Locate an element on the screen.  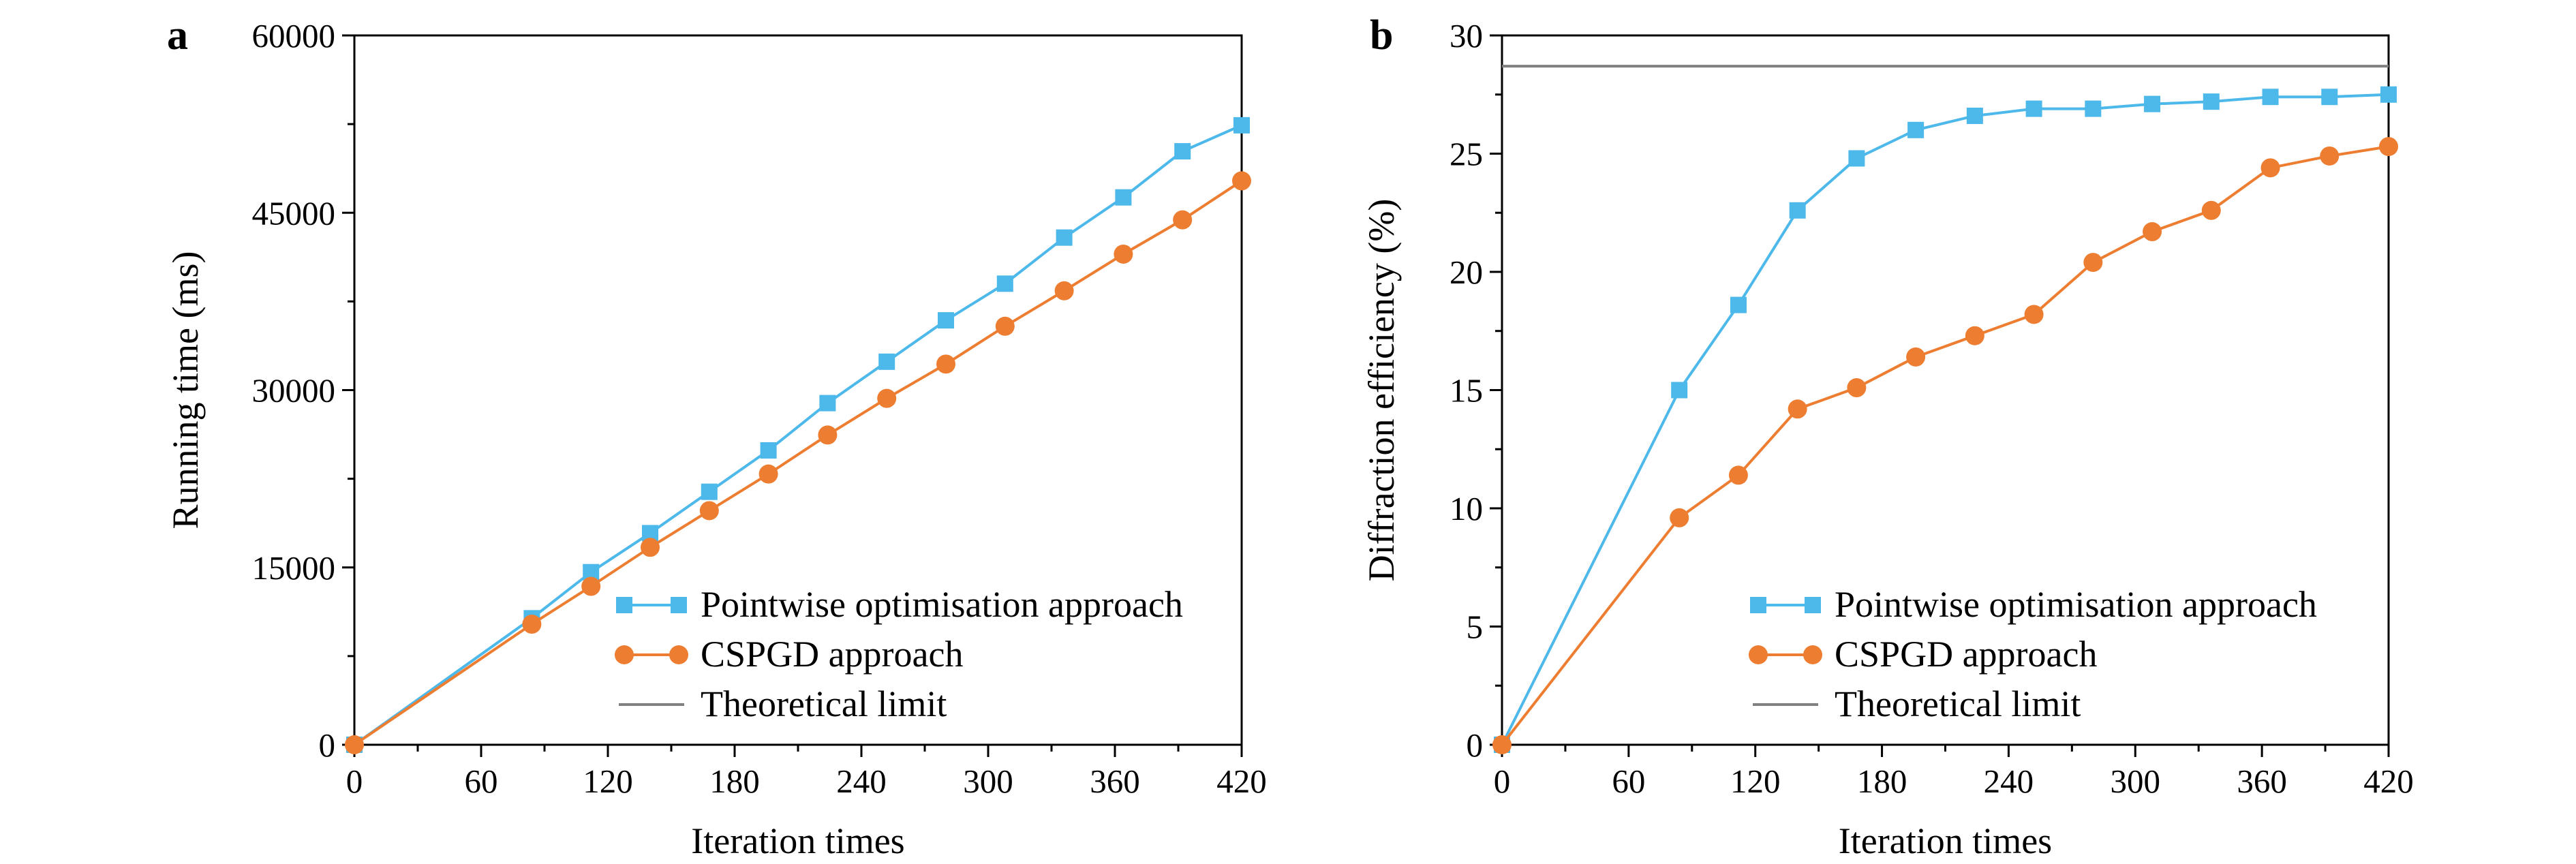
y-axis-title: Running time (ms) is located at coordinates (185, 390).